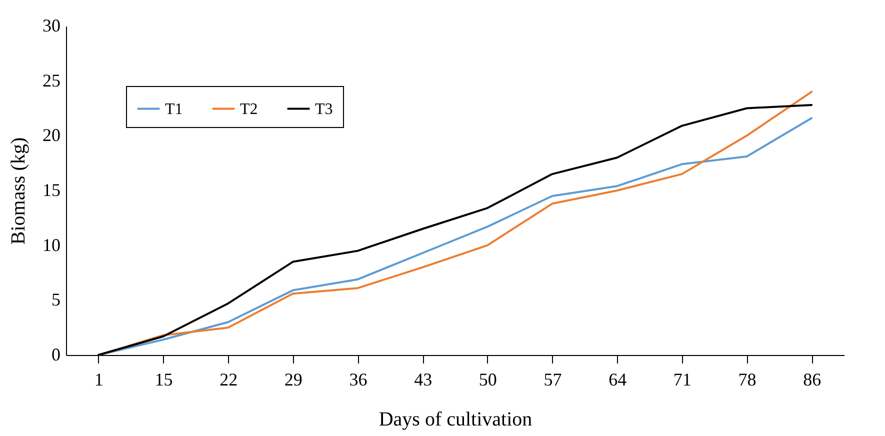  Describe the element at coordinates (553, 380) in the screenshot. I see `x-tick-label: 57` at that location.